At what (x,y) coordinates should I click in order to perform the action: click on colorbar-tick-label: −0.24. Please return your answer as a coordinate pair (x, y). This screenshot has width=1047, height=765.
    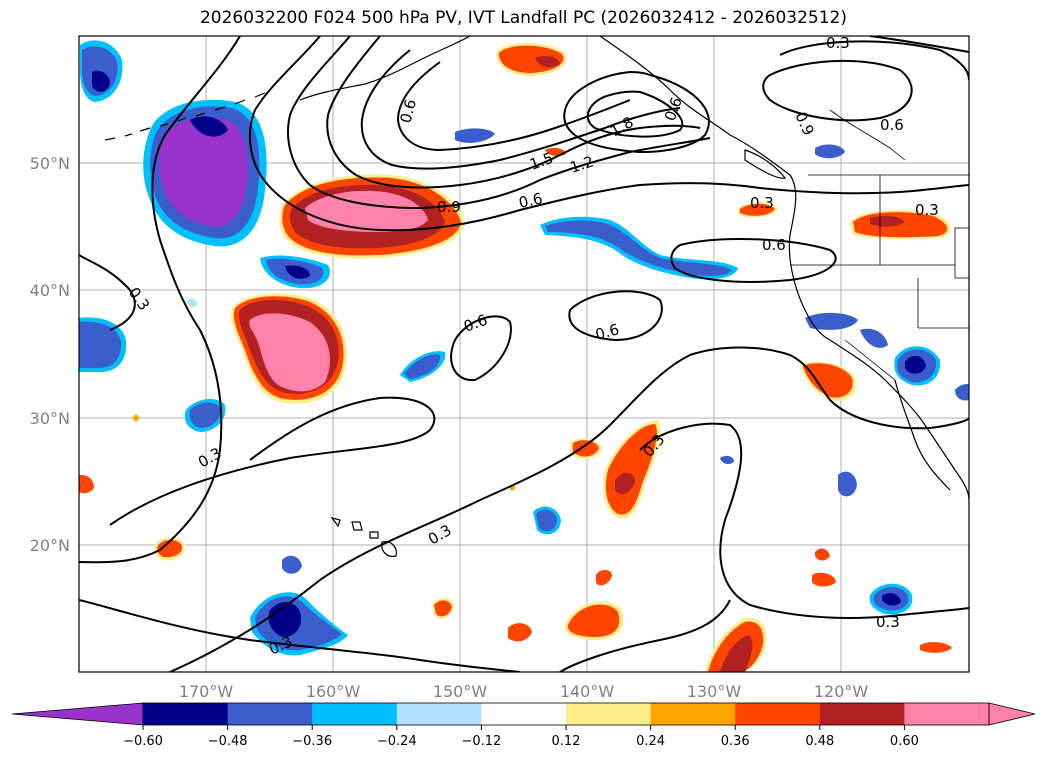
    Looking at the image, I should click on (397, 741).